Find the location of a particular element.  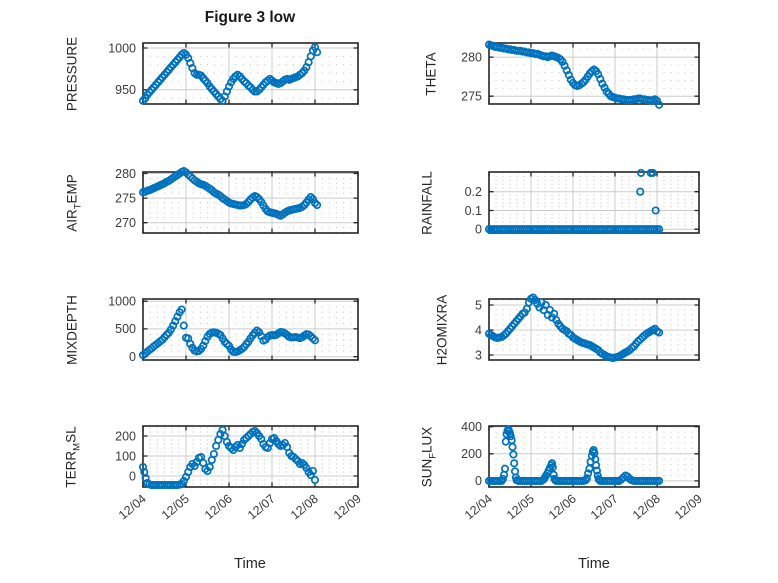

subplot-sun-flux: 0 200 400 12/04 12/05 12/06 12/07 12/08 12/09 is located at coordinates (583, 471).